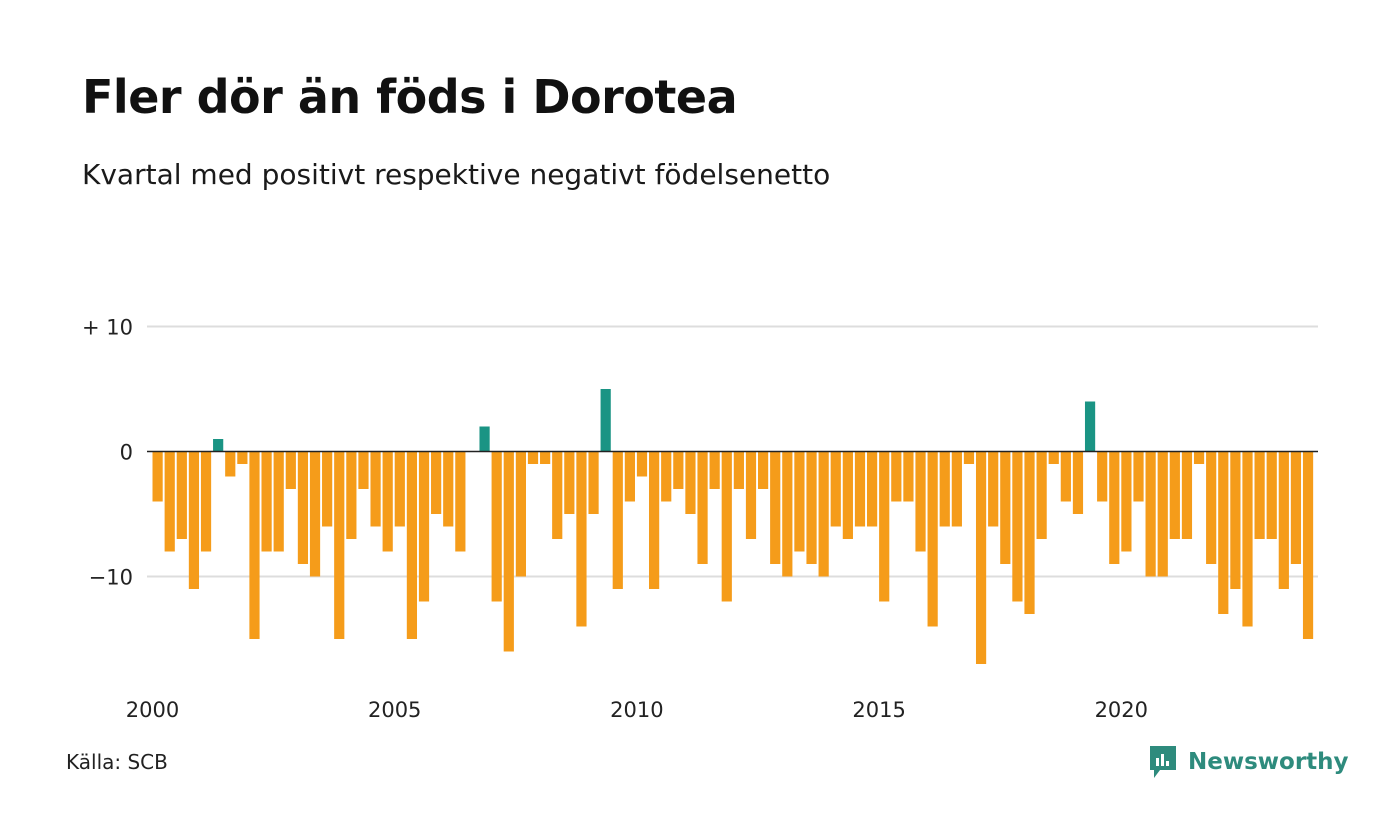 This screenshot has width=1400, height=840. I want to click on y-tick-label: −10, so click(111, 578).